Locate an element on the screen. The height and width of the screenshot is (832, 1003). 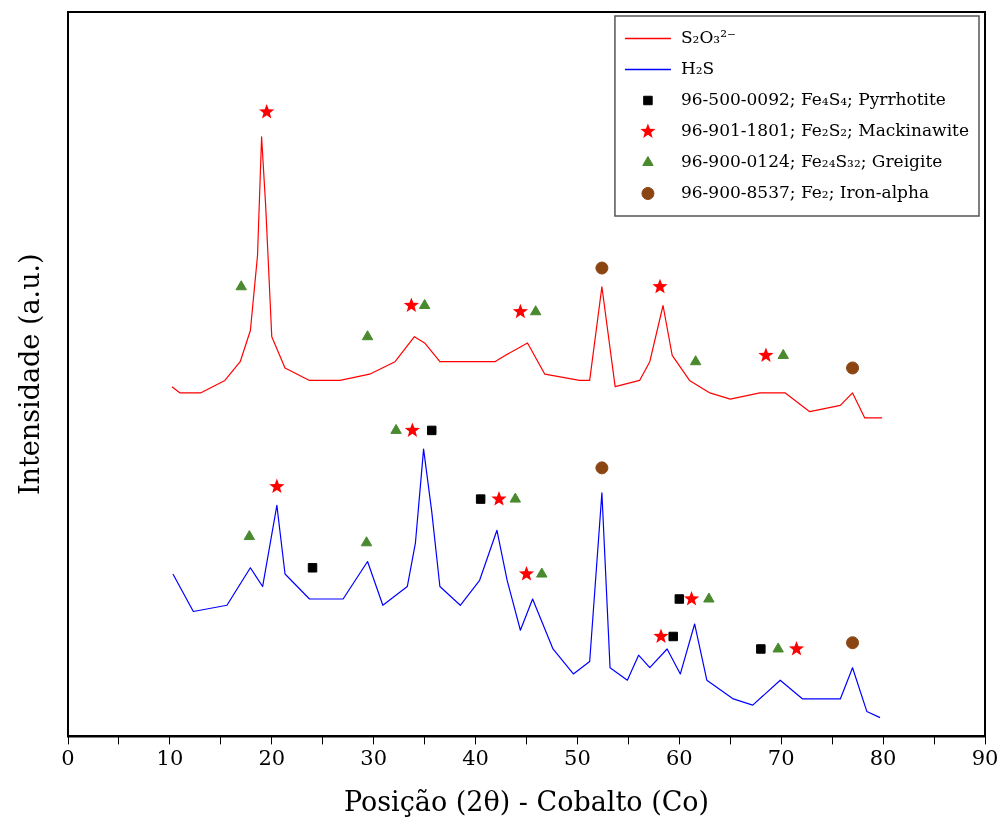
legend-label: H₂S is located at coordinates (697, 67).